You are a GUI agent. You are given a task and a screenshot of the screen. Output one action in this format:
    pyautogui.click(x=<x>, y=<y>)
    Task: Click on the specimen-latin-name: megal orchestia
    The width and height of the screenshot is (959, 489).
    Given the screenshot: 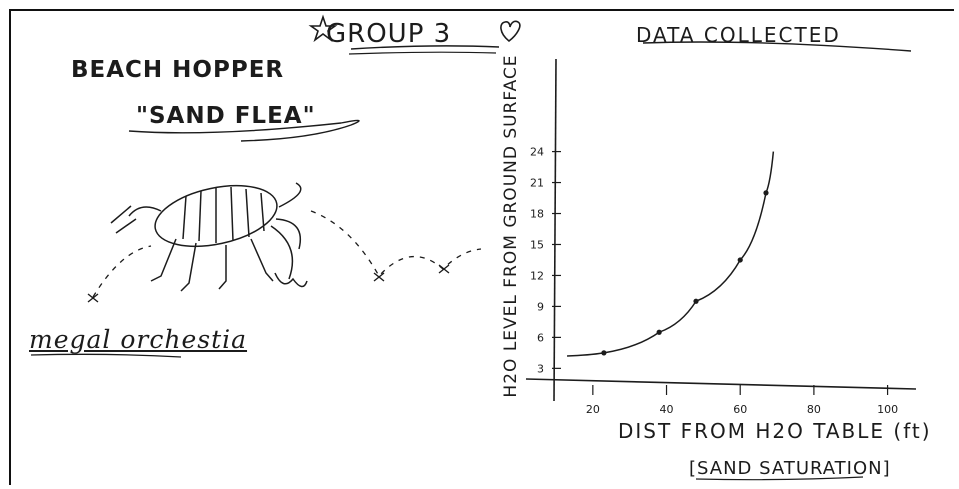 What is the action you would take?
    pyautogui.click(x=138, y=339)
    